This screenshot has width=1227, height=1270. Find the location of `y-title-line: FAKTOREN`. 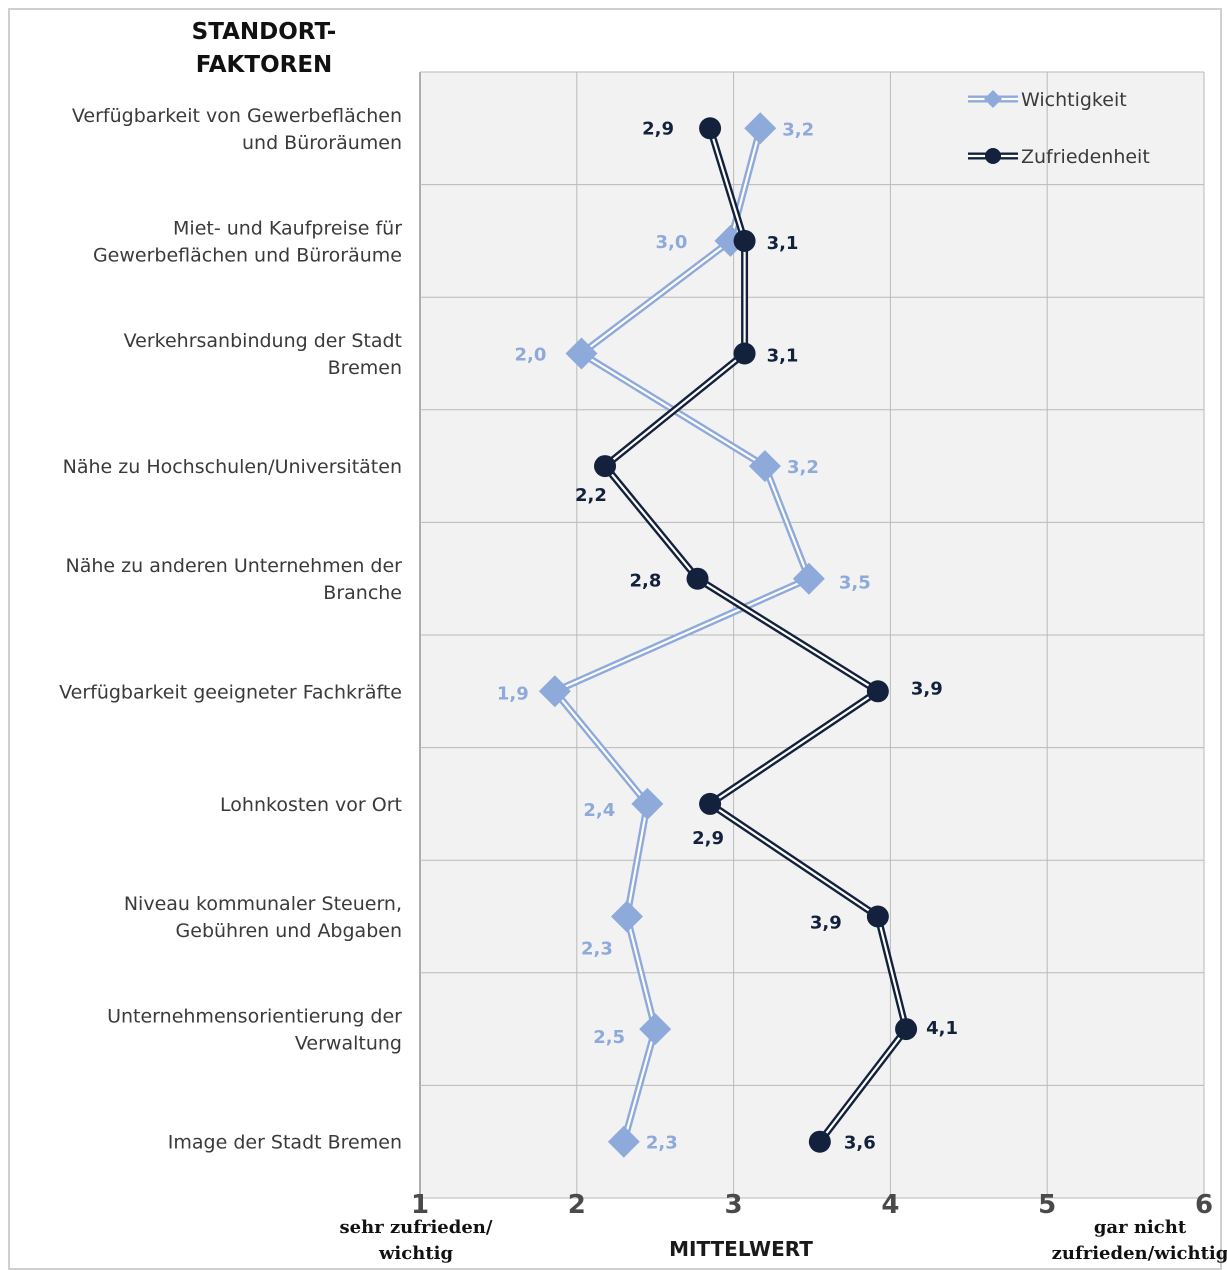

y-title-line: FAKTOREN is located at coordinates (264, 65).